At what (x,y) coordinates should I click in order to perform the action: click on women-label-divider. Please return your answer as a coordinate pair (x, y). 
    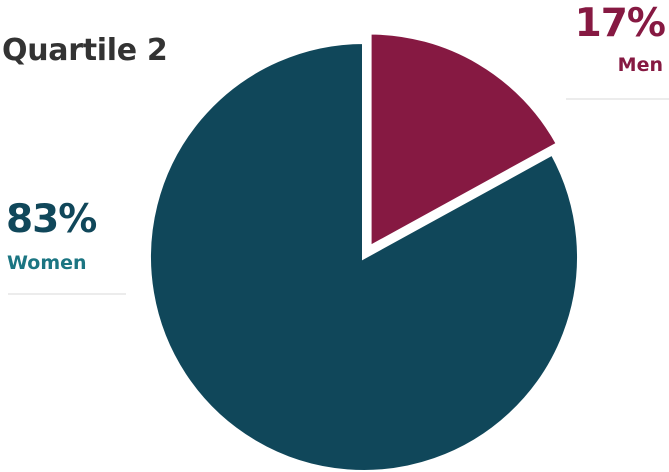
    Looking at the image, I should click on (67, 294).